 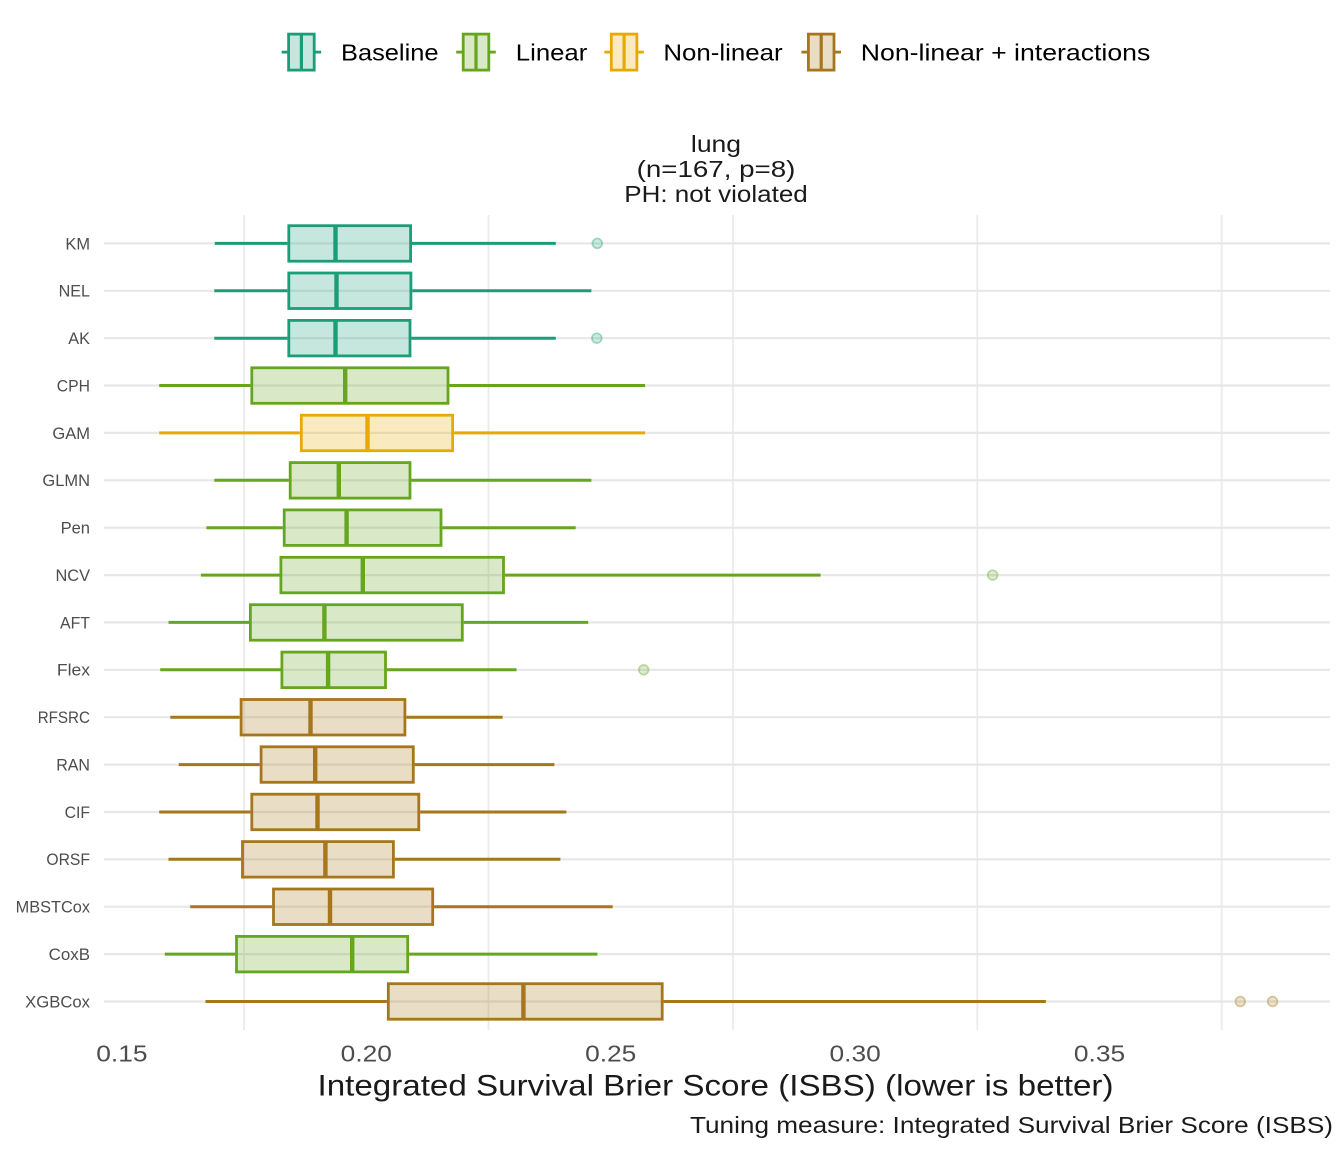 I want to click on svg-text: Non-linear, so click(x=723, y=53).